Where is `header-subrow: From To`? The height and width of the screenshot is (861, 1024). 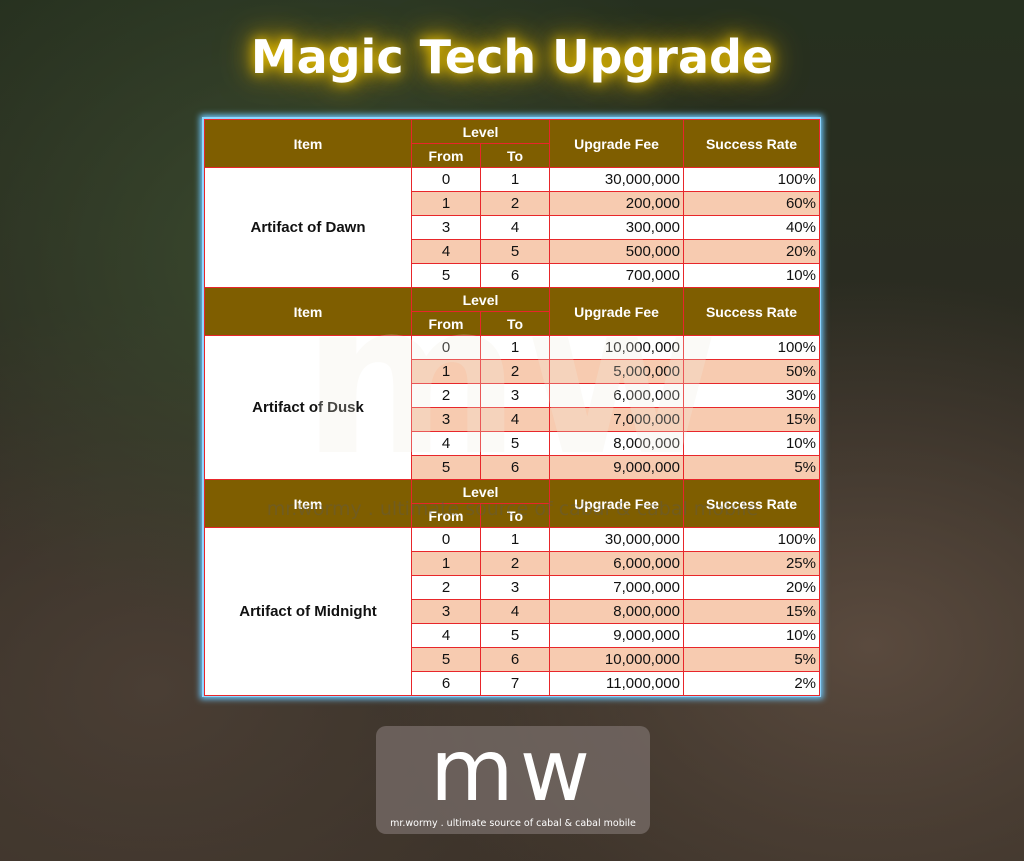
header-subrow: From To is located at coordinates (512, 323).